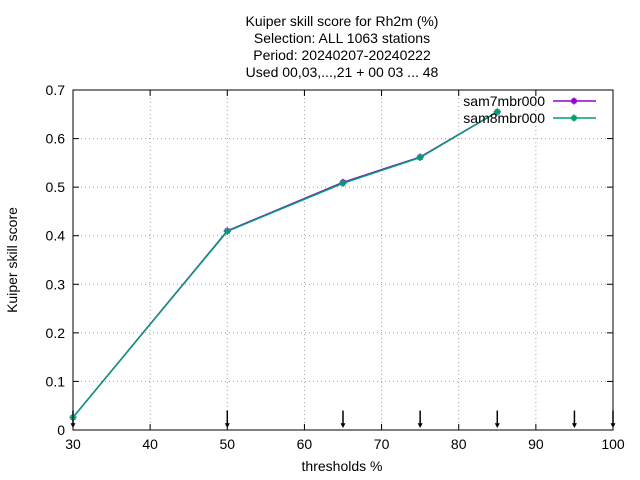 The width and height of the screenshot is (640, 480). I want to click on legend-marker-sam7mbr000, so click(574, 101).